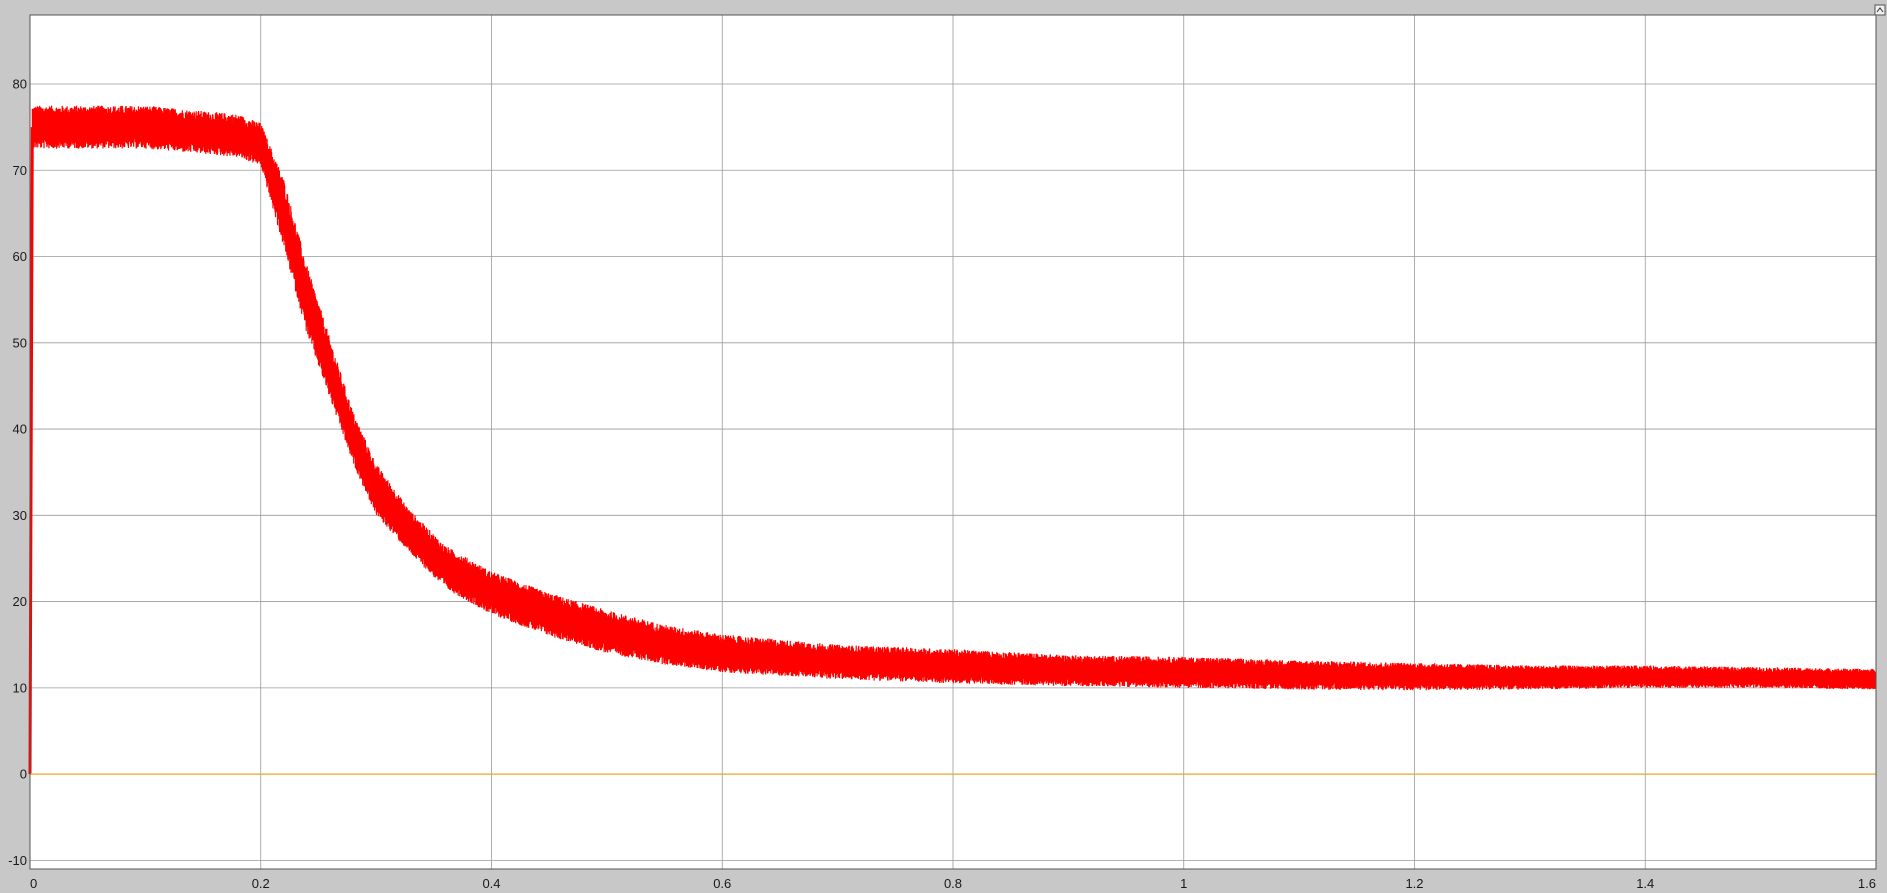 This screenshot has height=893, width=1887. Describe the element at coordinates (20, 342) in the screenshot. I see `y-tick-label: 50` at that location.